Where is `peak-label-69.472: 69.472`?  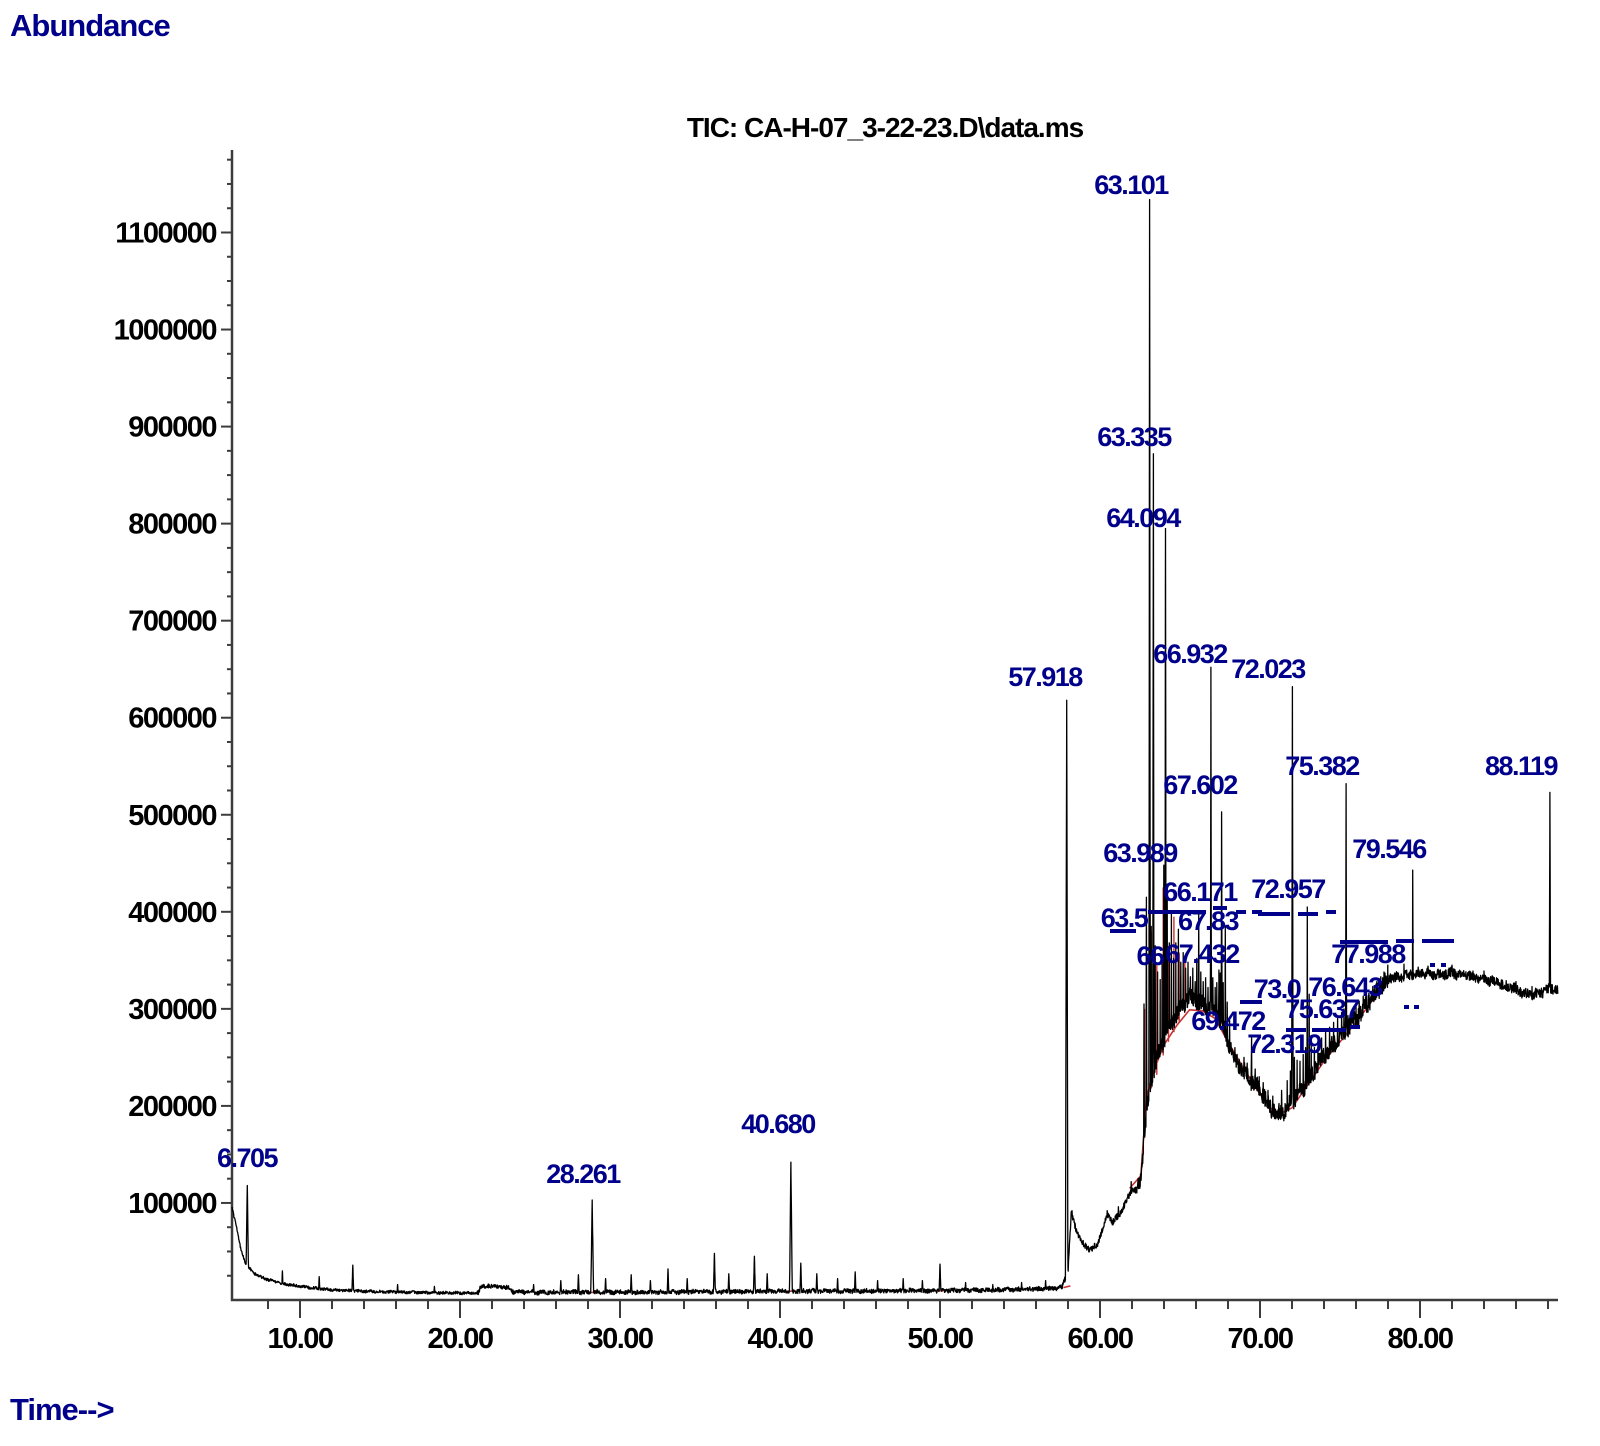
peak-label-69.472: 69.472 is located at coordinates (1228, 1021).